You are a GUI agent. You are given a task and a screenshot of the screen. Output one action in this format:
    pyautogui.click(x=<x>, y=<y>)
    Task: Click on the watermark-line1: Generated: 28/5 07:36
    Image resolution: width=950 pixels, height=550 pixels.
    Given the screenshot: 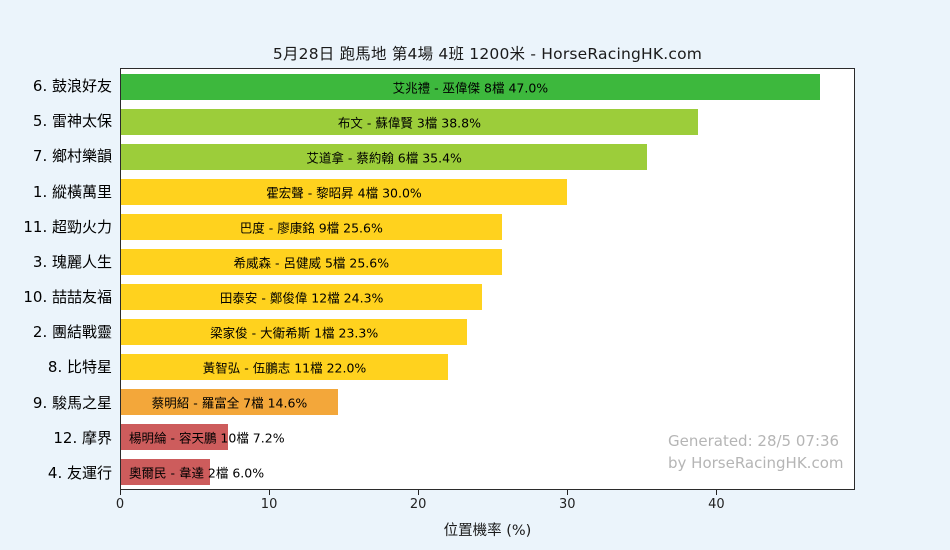 What is the action you would take?
    pyautogui.click(x=754, y=441)
    